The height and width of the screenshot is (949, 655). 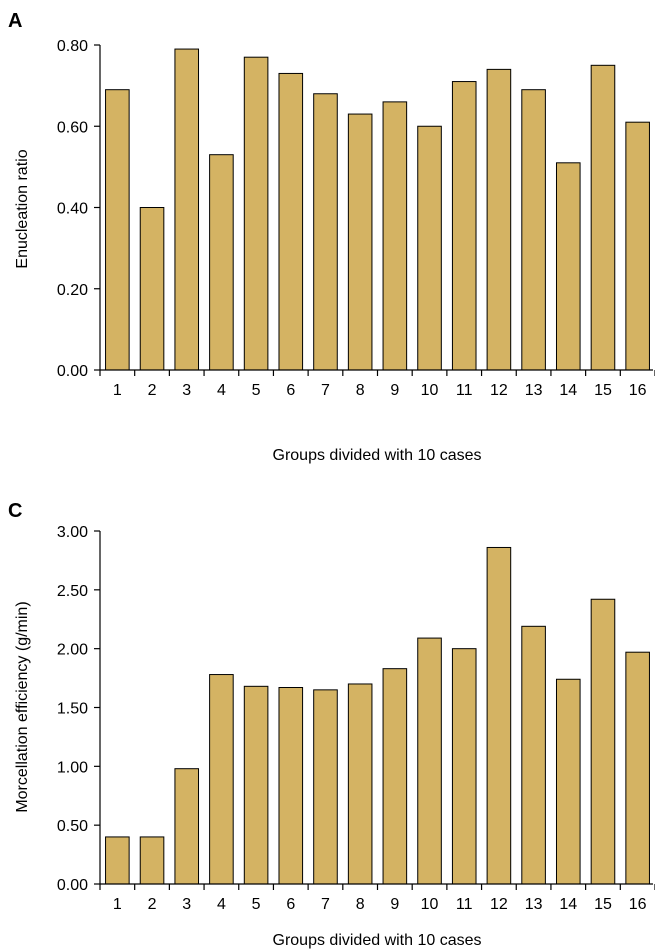 I want to click on y-tick-label-a: 0.00, so click(x=72, y=371).